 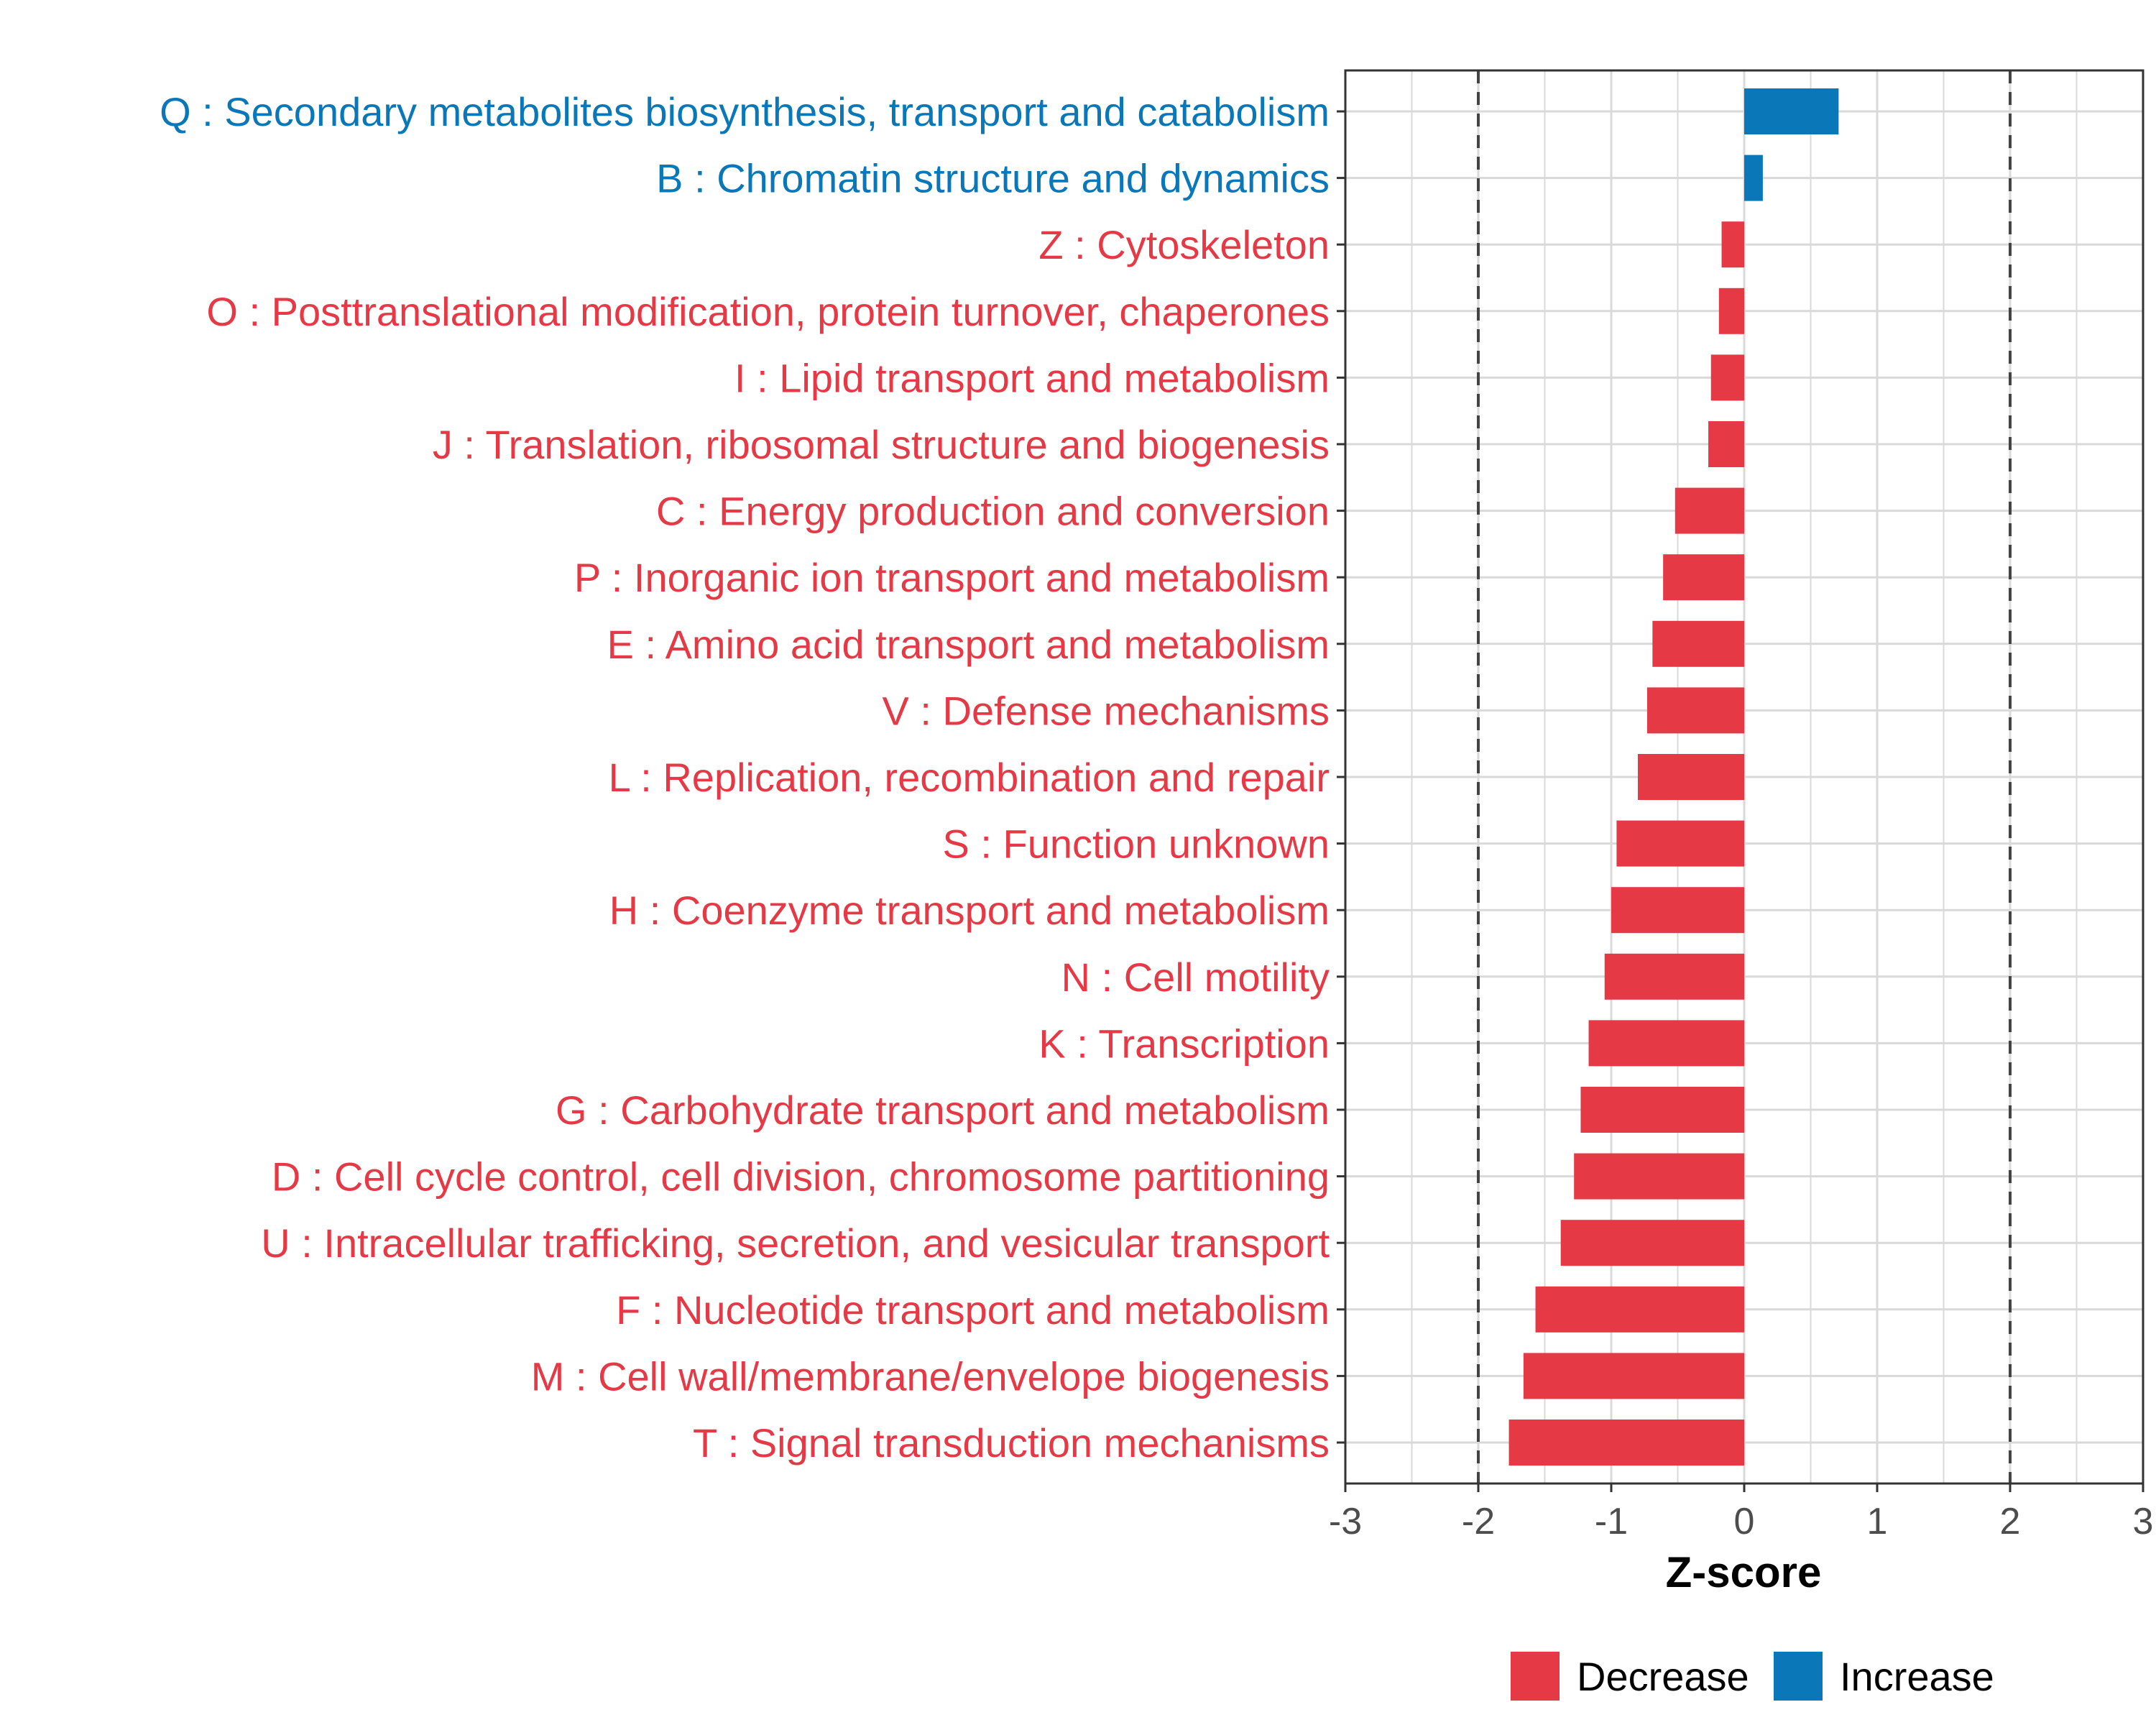 I want to click on category-label: H : Coenzyme transport and metabolism, so click(x=970, y=910).